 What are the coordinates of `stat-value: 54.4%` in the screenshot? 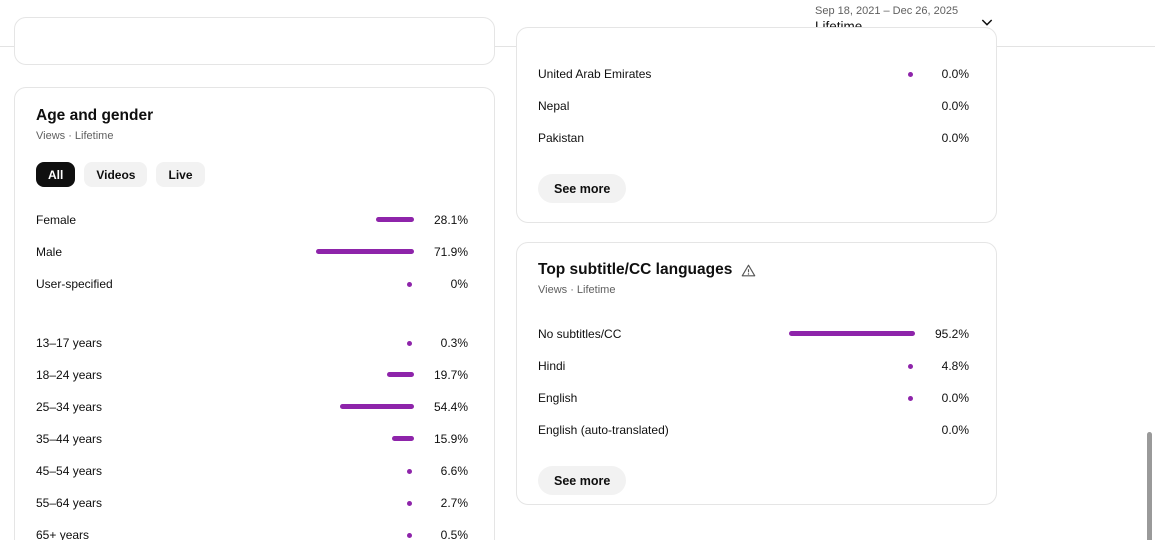 It's located at (450, 407).